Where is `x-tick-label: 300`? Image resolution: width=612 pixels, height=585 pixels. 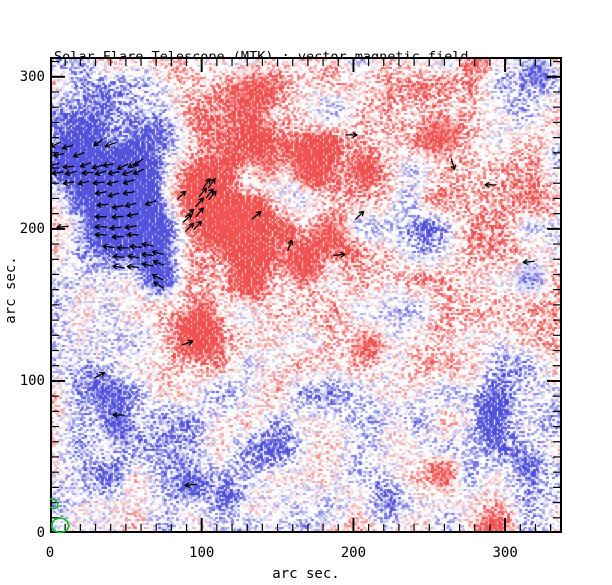 x-tick-label: 300 is located at coordinates (505, 553).